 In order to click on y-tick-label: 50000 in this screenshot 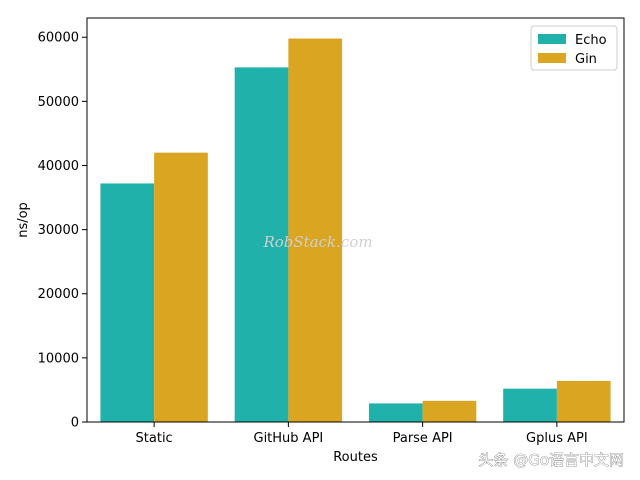, I will do `click(58, 102)`.